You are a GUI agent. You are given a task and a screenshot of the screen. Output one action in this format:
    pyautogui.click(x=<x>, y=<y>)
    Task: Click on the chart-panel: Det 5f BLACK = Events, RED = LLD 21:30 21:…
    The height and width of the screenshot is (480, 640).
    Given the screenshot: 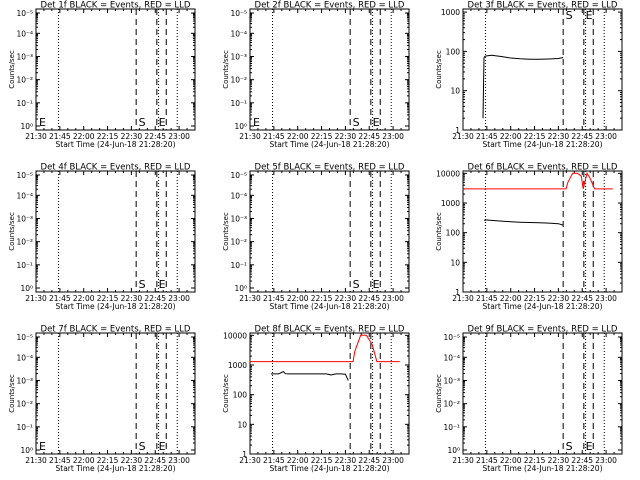 What is the action you would take?
    pyautogui.click(x=316, y=237)
    